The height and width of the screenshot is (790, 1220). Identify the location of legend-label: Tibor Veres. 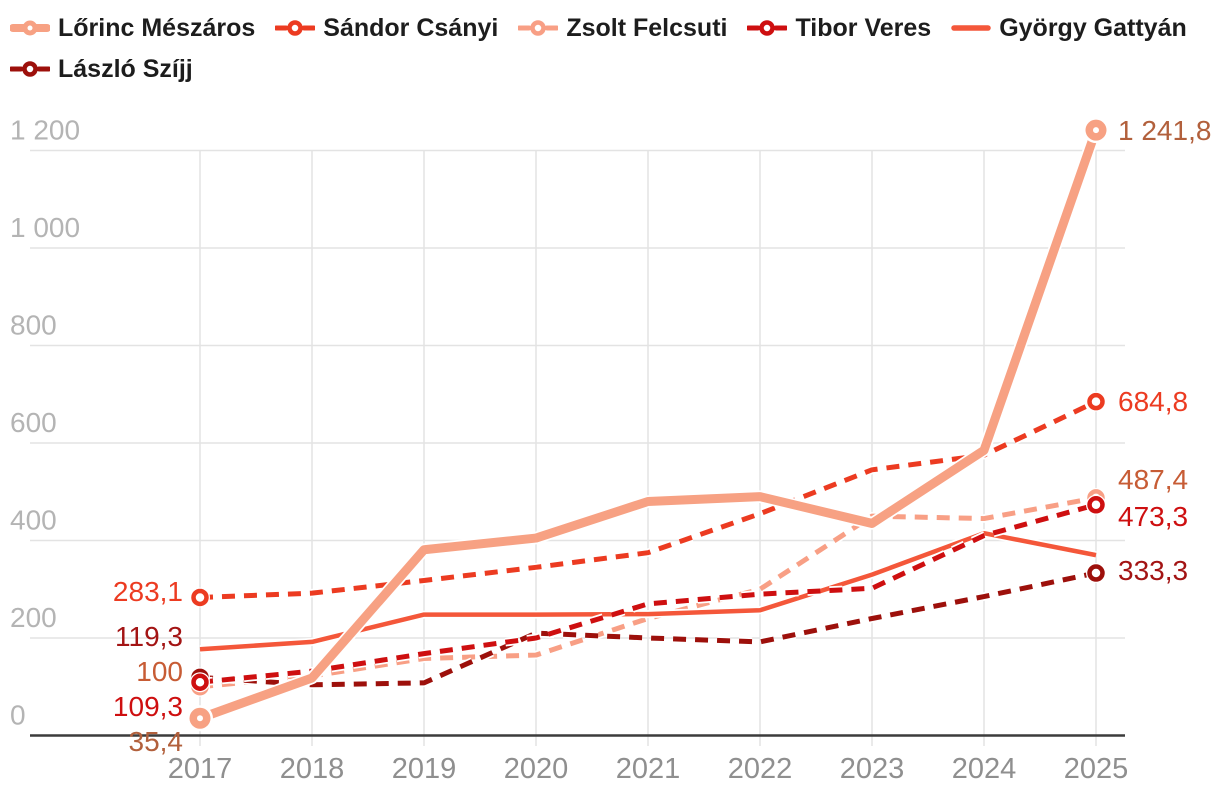
(863, 27).